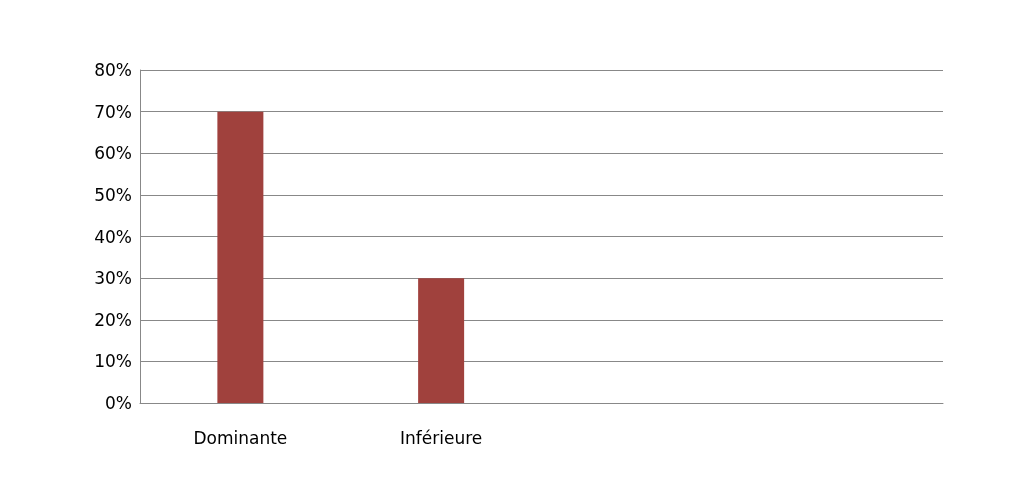 The image size is (1033, 498). Describe the element at coordinates (113, 236) in the screenshot. I see `y-tick-label: 40%` at that location.